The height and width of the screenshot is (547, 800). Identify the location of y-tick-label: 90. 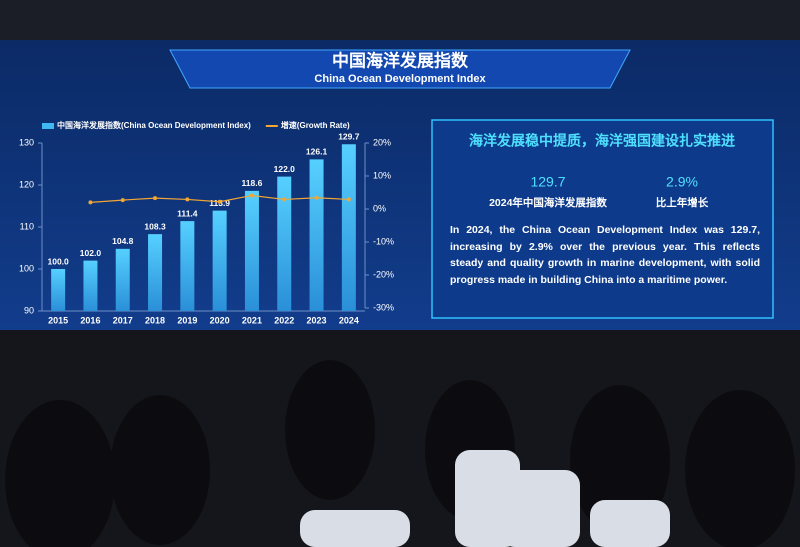
(29, 310).